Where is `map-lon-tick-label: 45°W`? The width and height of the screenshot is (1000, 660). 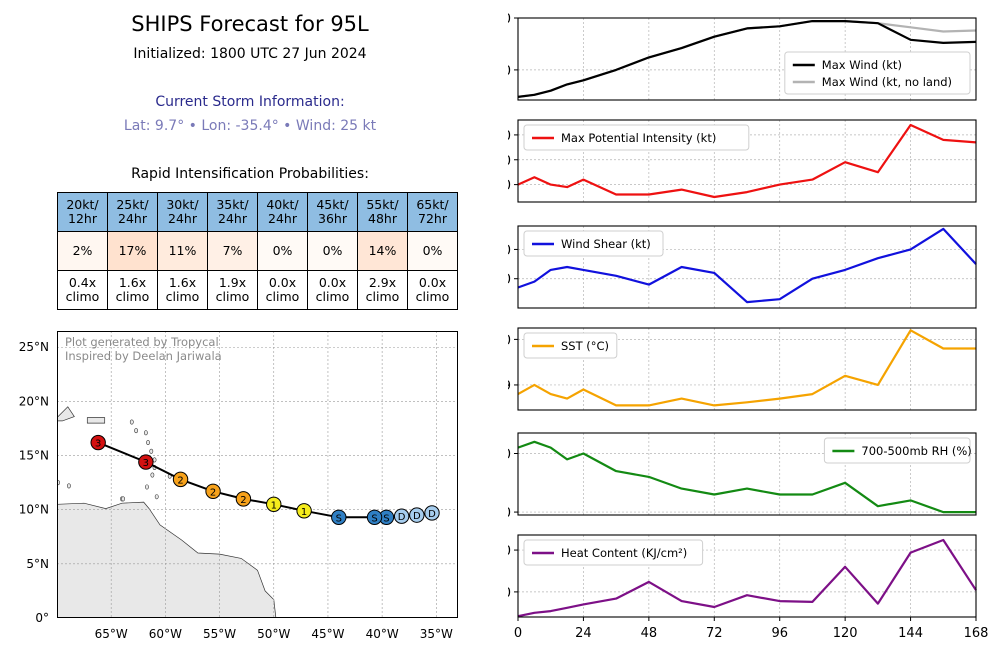
map-lon-tick-label: 45°W is located at coordinates (327, 634).